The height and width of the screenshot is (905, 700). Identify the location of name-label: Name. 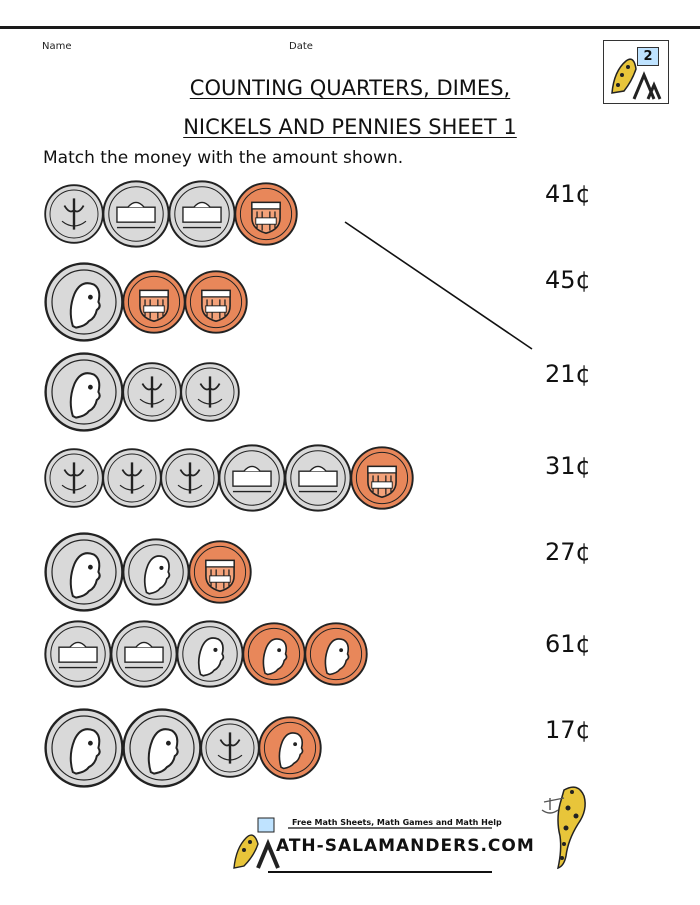
(57, 46).